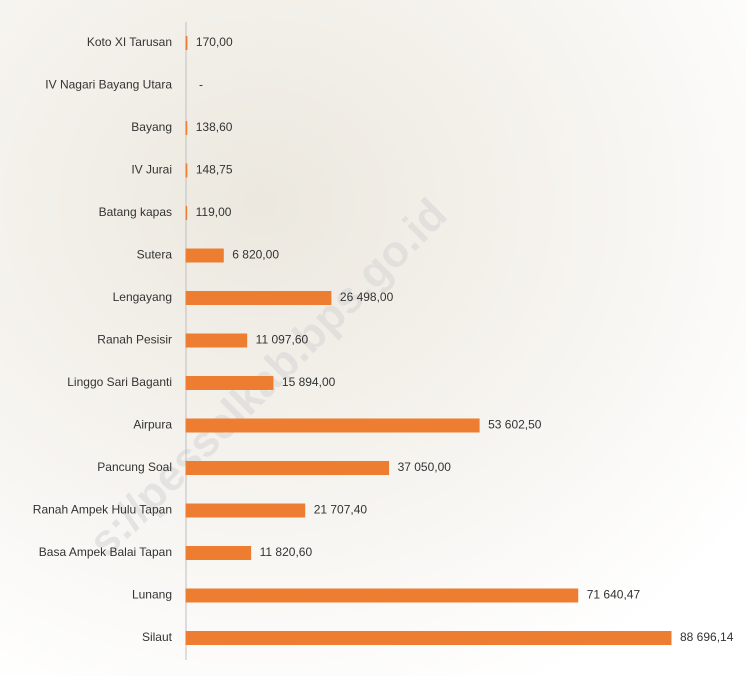 This screenshot has width=746, height=676. What do you see at coordinates (214, 42) in the screenshot?
I see `value-label: 170,00` at bounding box center [214, 42].